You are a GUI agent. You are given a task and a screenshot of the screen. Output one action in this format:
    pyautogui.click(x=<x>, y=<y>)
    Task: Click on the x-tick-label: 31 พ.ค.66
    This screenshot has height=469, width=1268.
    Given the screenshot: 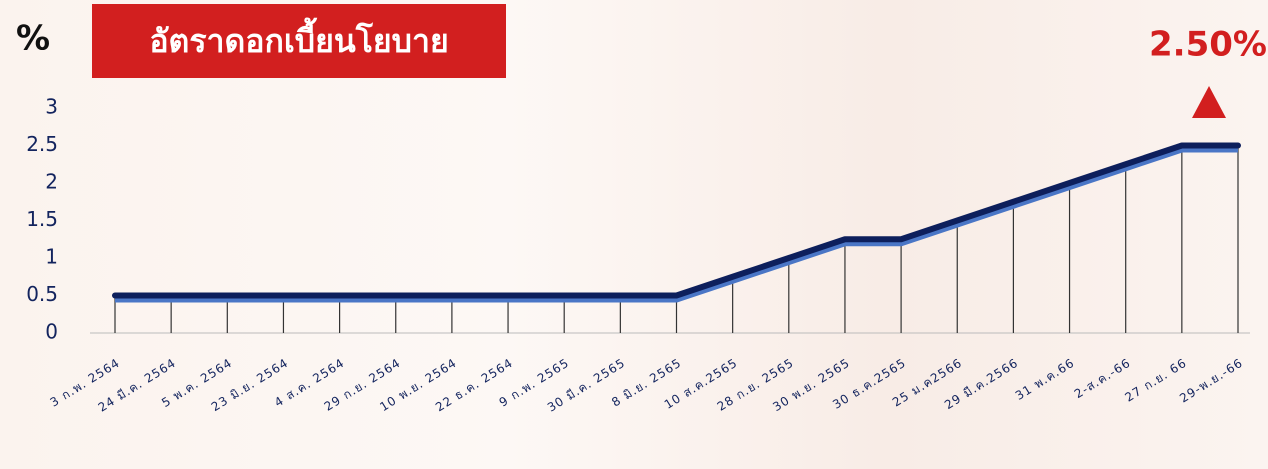 What is the action you would take?
    pyautogui.click(x=1045, y=379)
    